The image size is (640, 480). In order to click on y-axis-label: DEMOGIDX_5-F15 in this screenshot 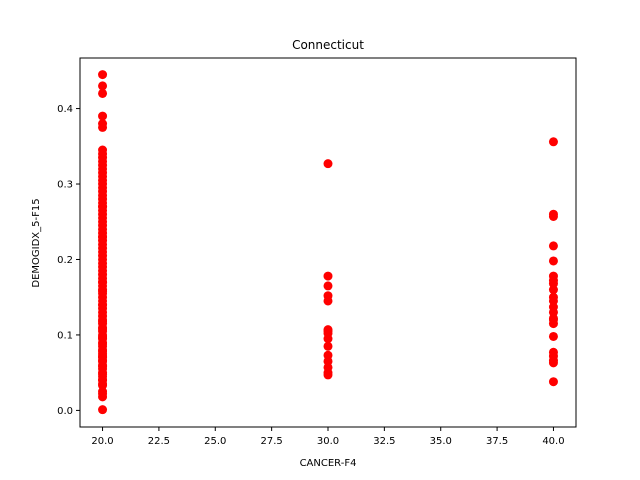, I will do `click(36, 242)`.